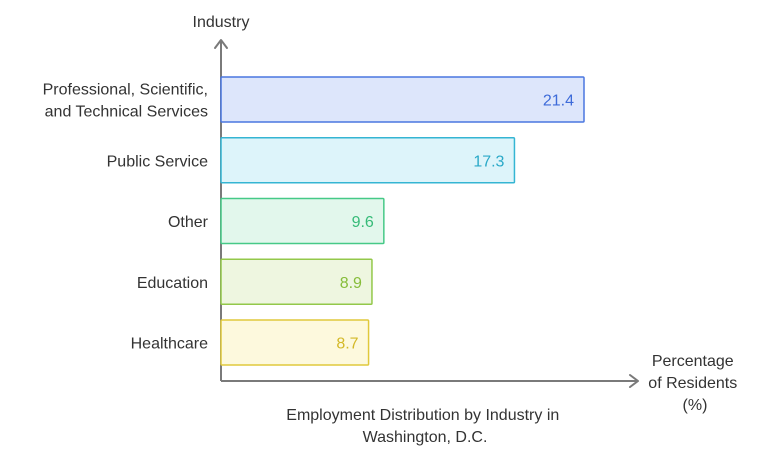  I want to click on chart-title-line: Employment Distribution by Industry in, so click(422, 415).